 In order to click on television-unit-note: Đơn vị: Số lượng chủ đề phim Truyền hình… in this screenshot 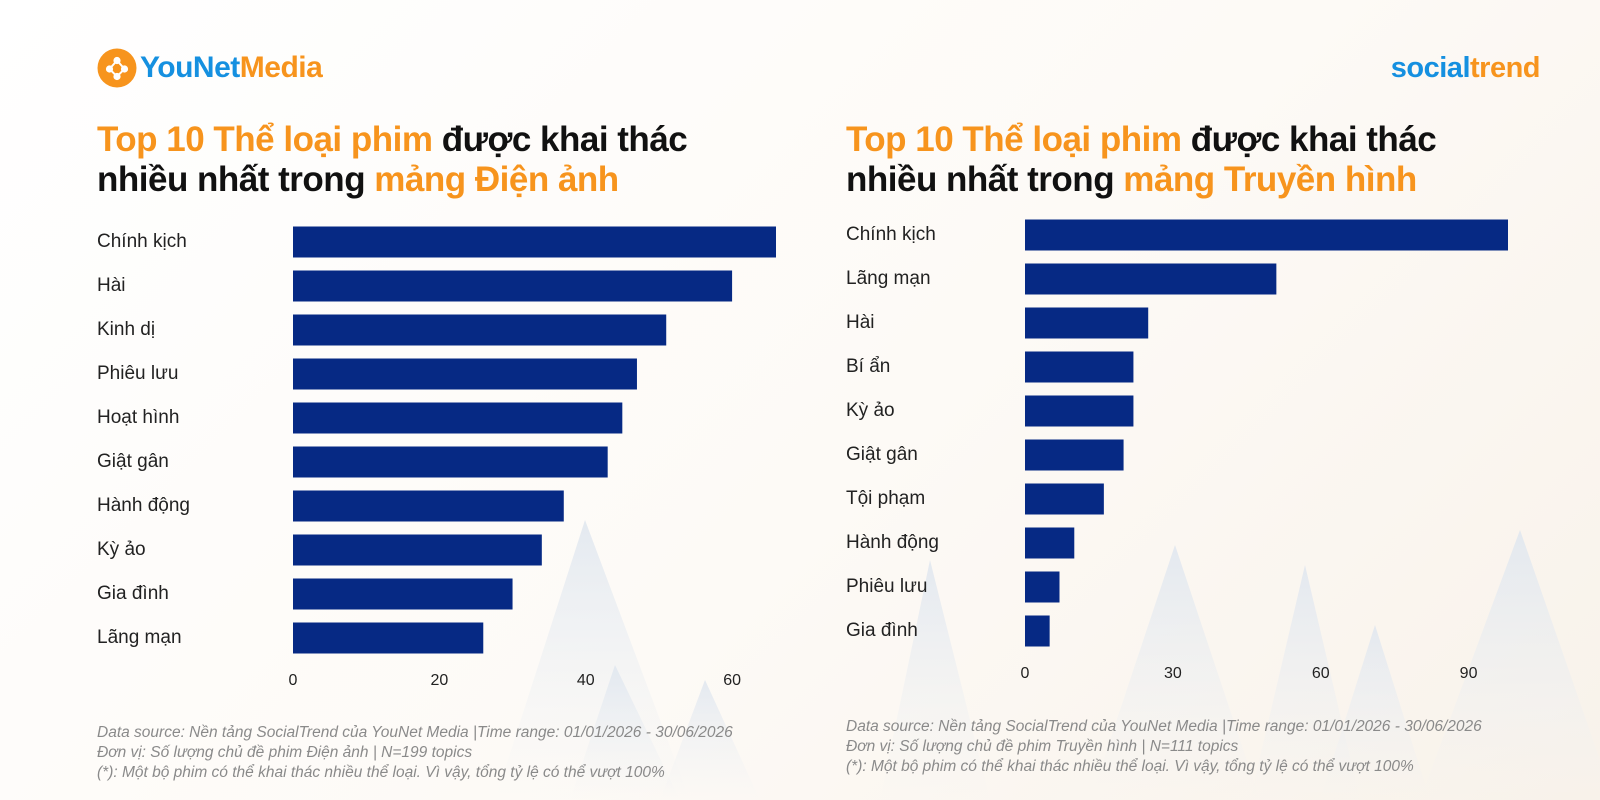, I will do `click(1042, 746)`.